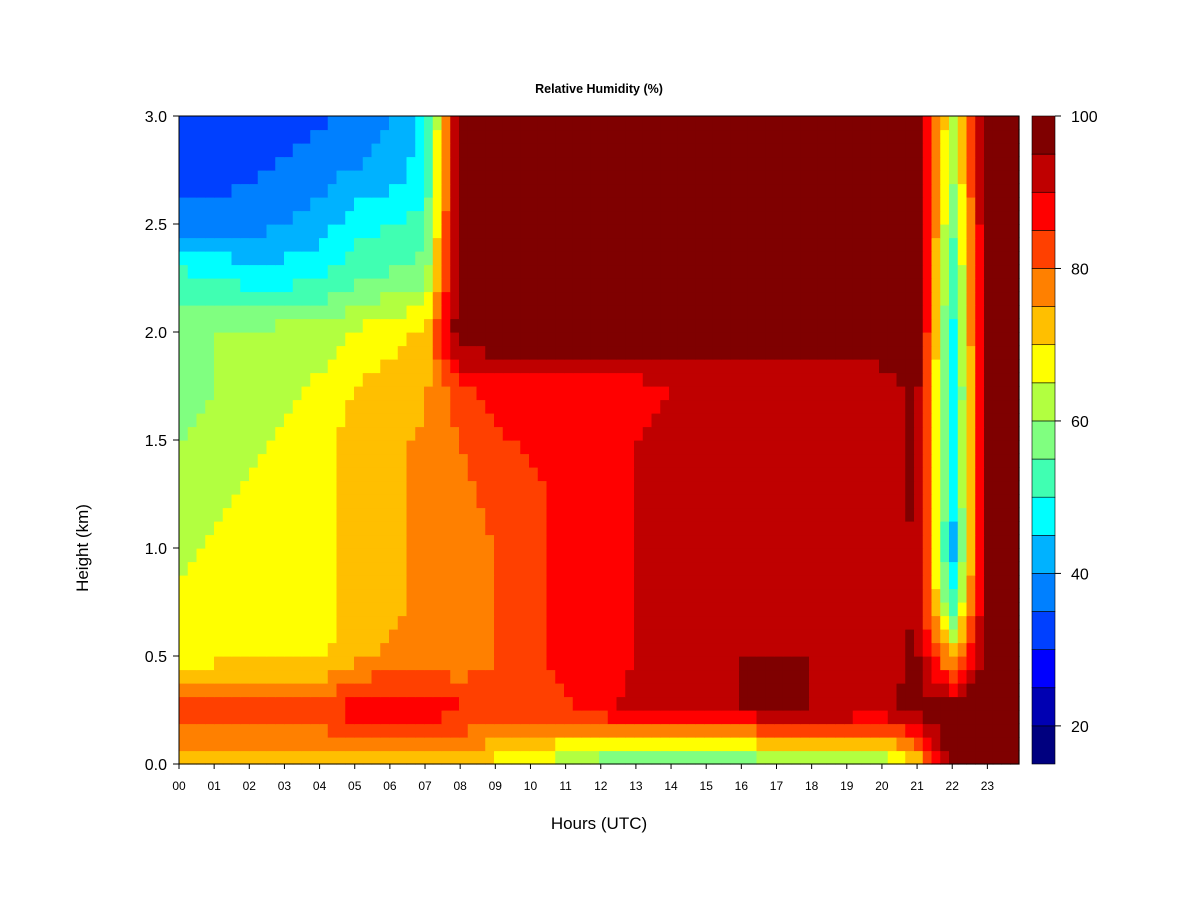 The height and width of the screenshot is (900, 1200). I want to click on colorbar-level, so click(1043, 287).